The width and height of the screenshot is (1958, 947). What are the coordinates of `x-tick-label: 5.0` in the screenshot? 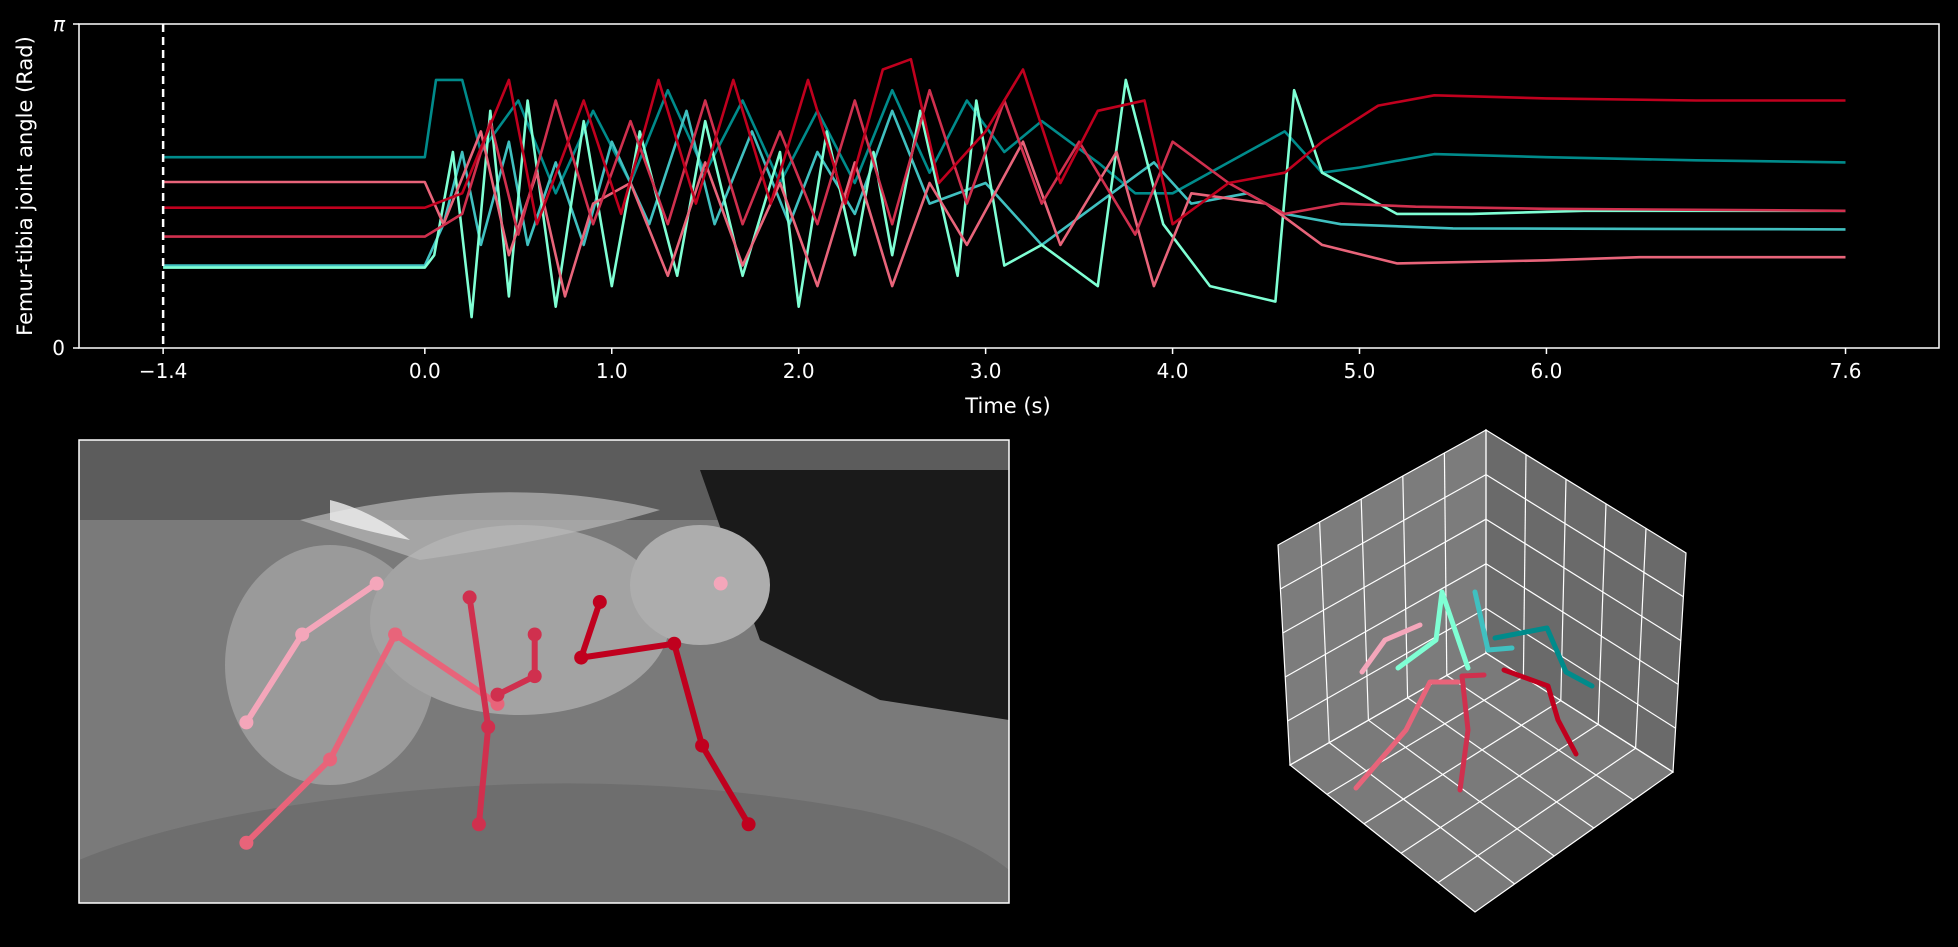 It's located at (1360, 371).